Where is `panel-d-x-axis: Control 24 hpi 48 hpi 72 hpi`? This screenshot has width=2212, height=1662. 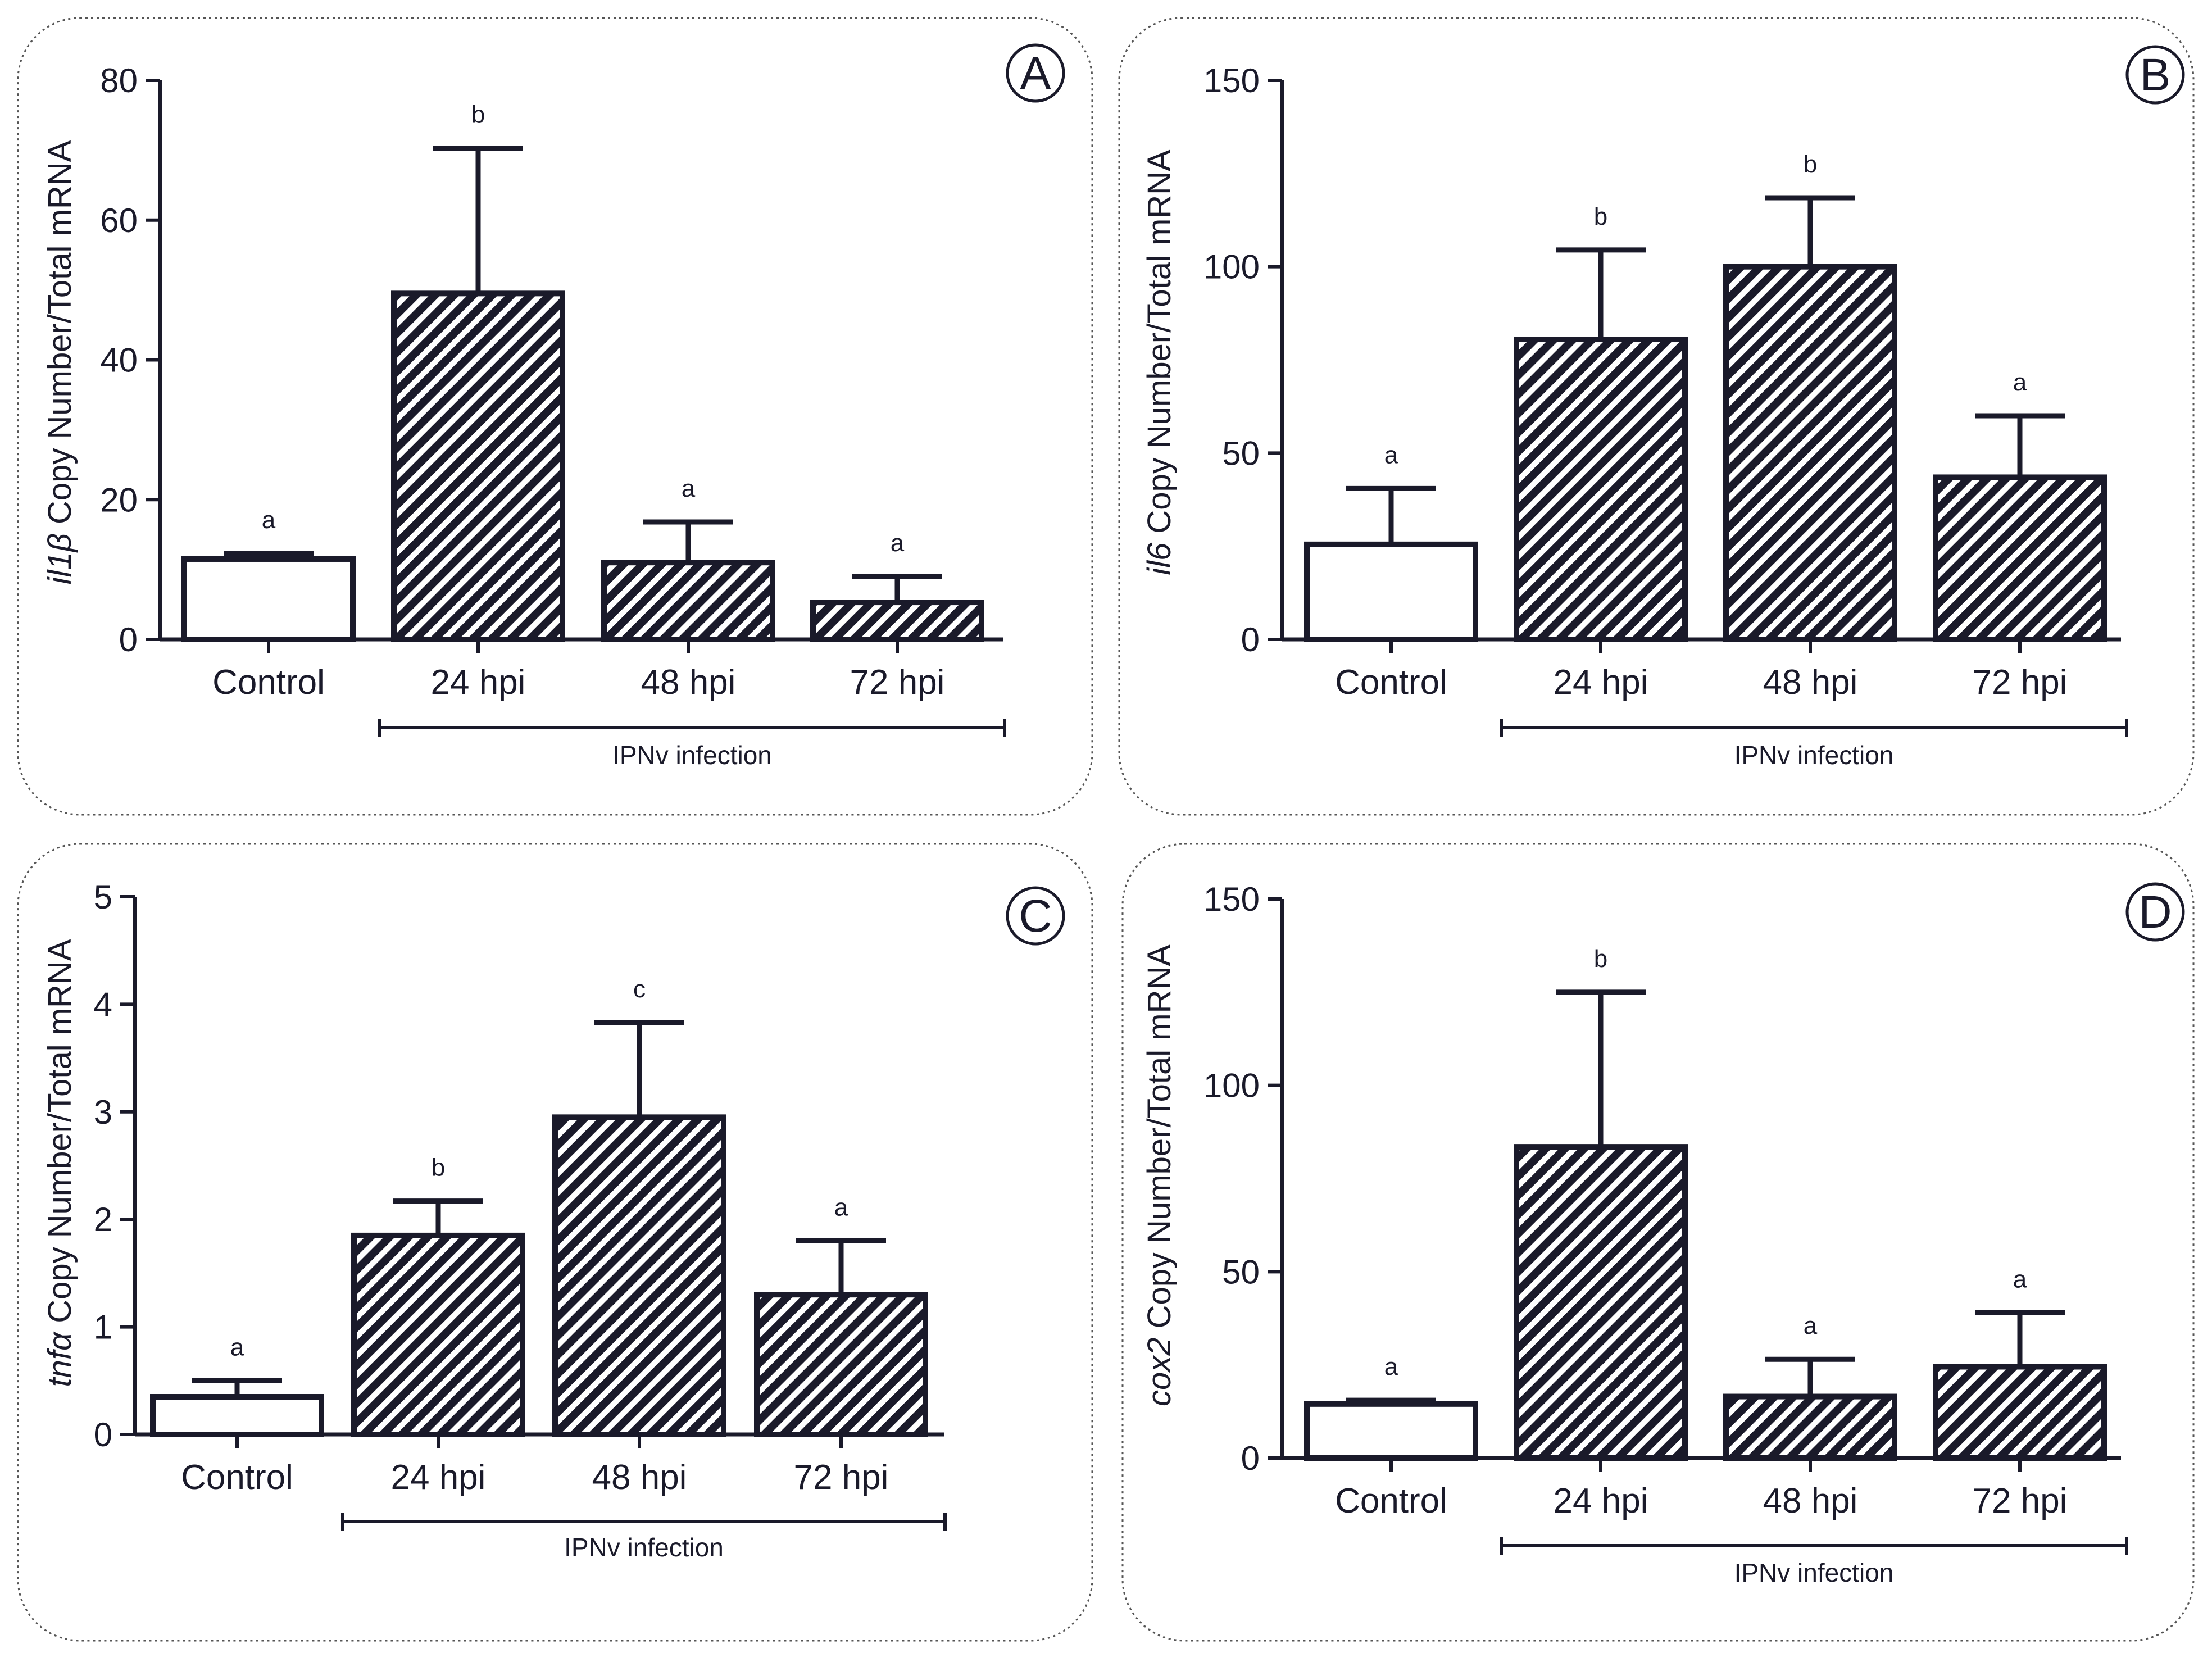
panel-d-x-axis: Control 24 hpi 48 hpi 72 hpi is located at coordinates (1701, 1488).